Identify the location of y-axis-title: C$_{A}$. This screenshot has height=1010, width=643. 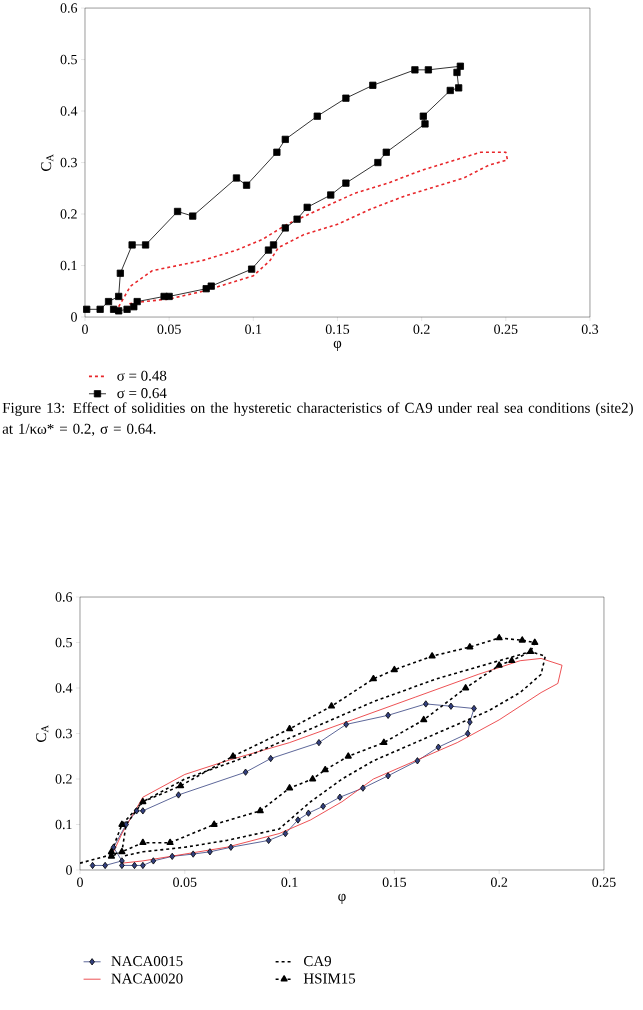
(42, 733).